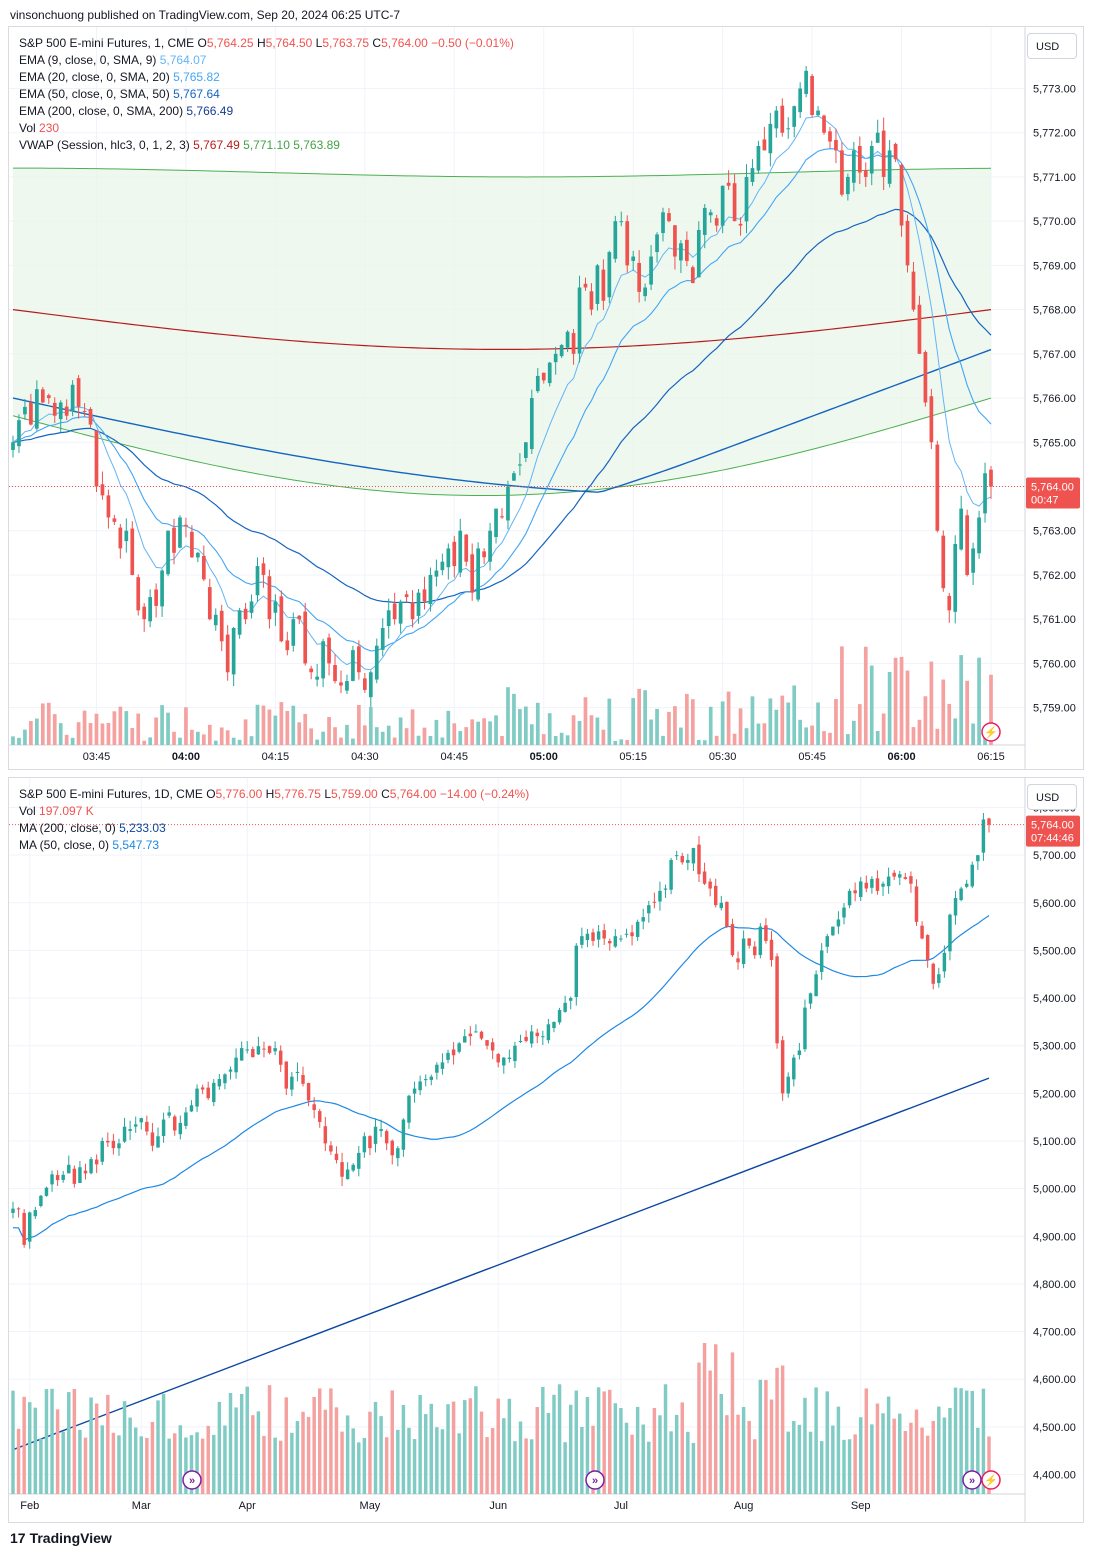 Image resolution: width=1094 pixels, height=1557 pixels. I want to click on vwap-upper-line, so click(502, 172).